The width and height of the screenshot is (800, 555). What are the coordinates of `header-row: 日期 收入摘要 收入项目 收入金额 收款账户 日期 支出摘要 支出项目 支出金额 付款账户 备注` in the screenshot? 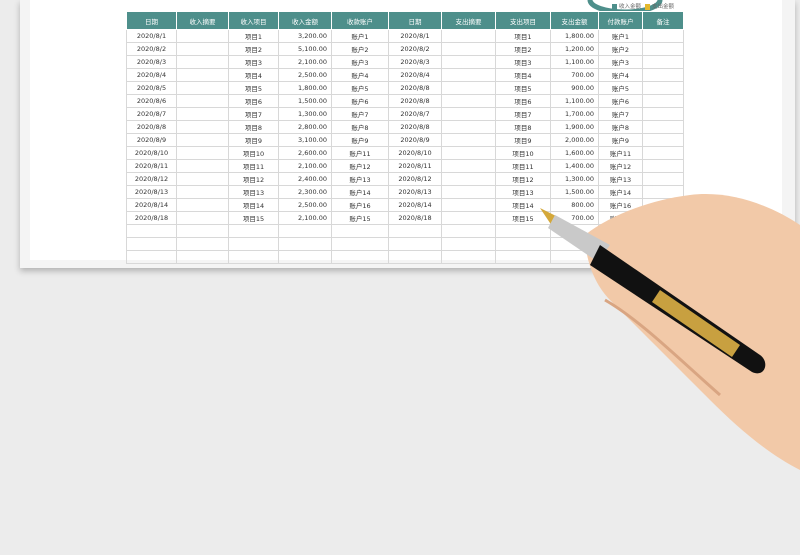 It's located at (405, 20).